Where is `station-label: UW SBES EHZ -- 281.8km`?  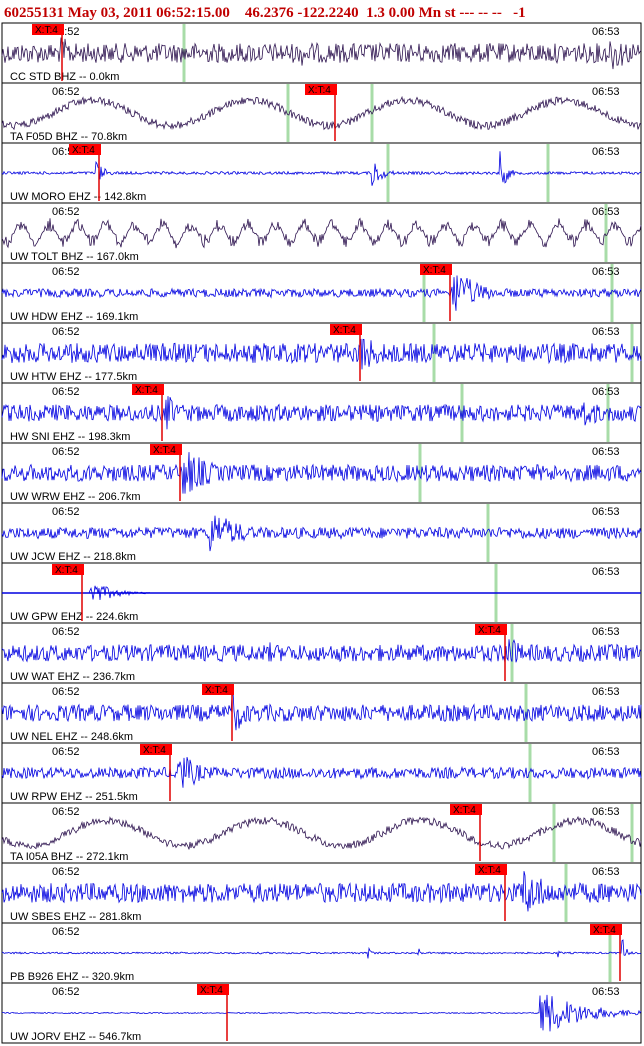 station-label: UW SBES EHZ -- 281.8km is located at coordinates (75, 917).